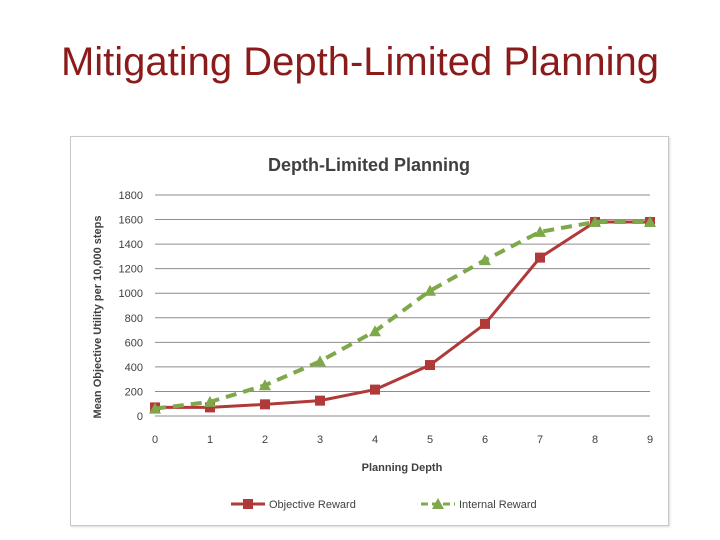 The width and height of the screenshot is (720, 540). What do you see at coordinates (402, 440) in the screenshot?
I see `x-tick-labels: 0 1 2 3 4 5 6 7 8 9` at bounding box center [402, 440].